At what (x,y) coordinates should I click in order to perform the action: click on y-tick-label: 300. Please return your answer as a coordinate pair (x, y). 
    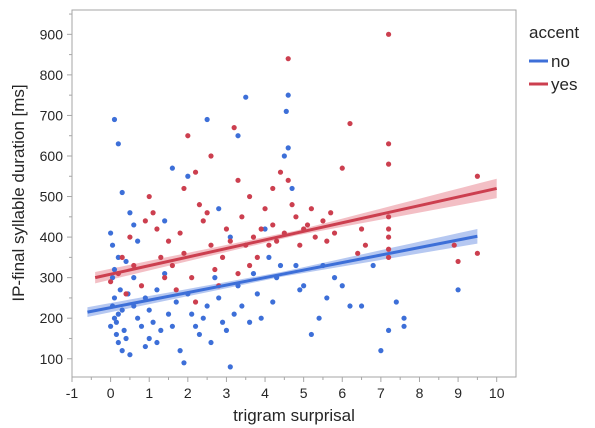
    Looking at the image, I should click on (52, 278).